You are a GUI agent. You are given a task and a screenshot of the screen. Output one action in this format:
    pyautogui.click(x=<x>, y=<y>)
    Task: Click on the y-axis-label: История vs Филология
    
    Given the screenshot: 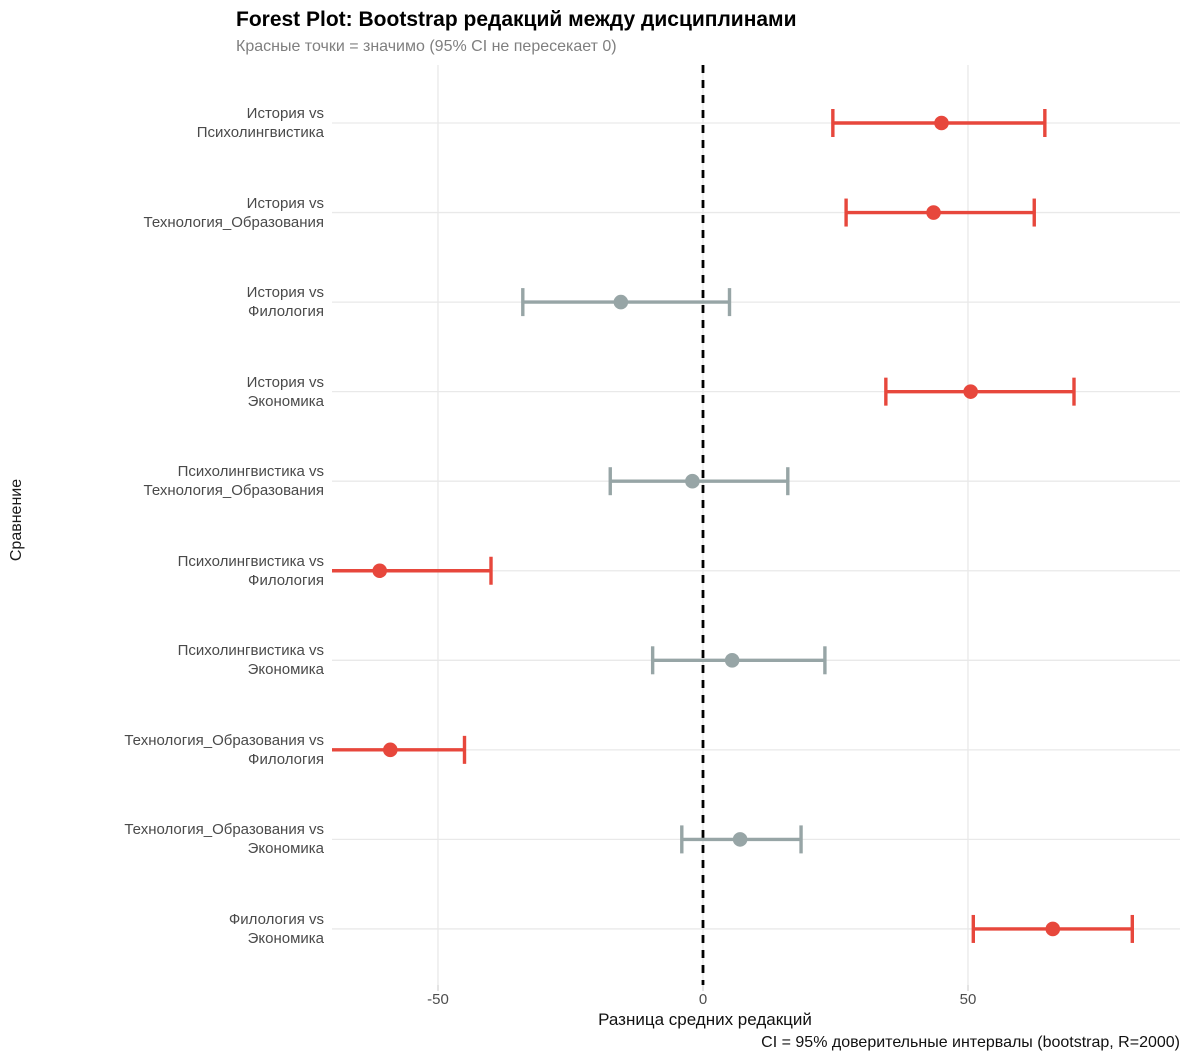 What is the action you would take?
    pyautogui.click(x=285, y=302)
    